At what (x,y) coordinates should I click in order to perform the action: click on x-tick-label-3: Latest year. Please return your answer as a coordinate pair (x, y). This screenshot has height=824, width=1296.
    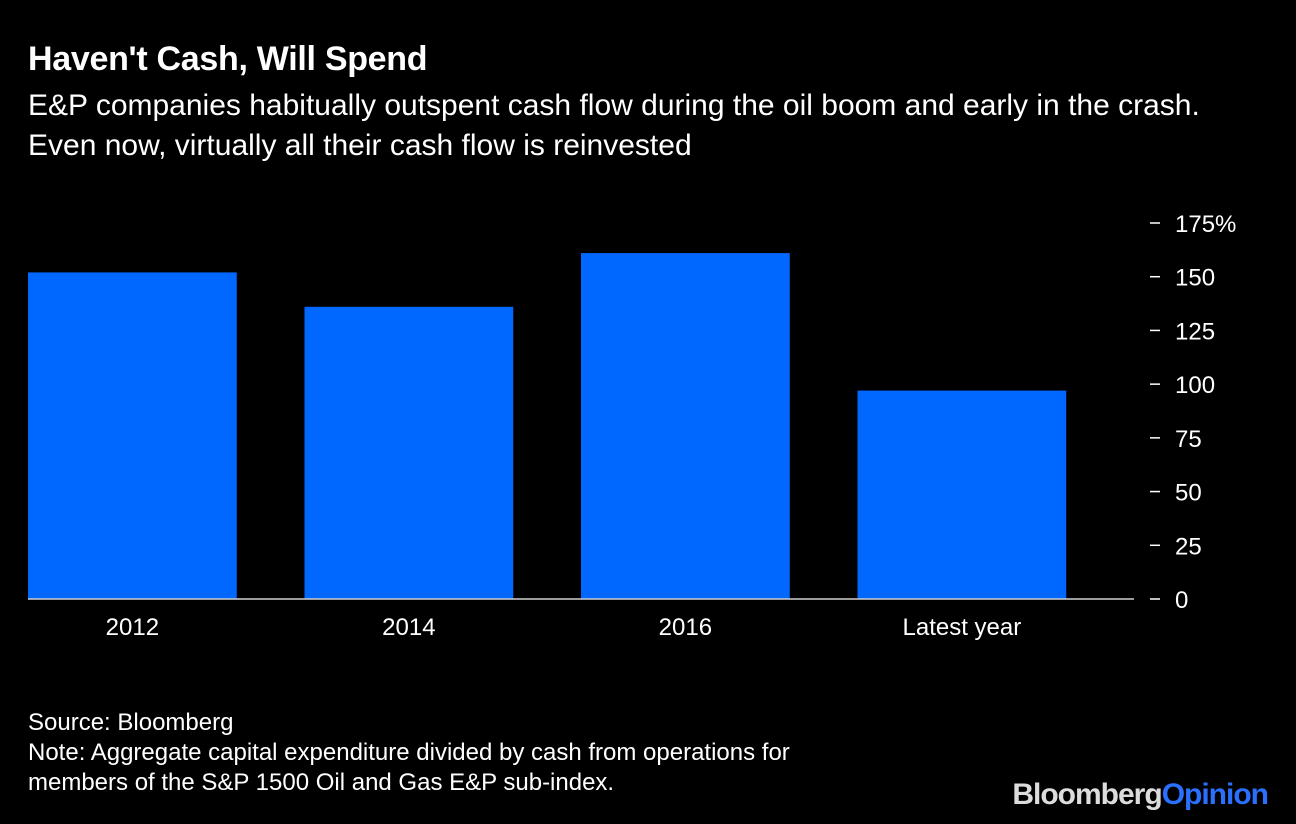
    Looking at the image, I should click on (962, 627).